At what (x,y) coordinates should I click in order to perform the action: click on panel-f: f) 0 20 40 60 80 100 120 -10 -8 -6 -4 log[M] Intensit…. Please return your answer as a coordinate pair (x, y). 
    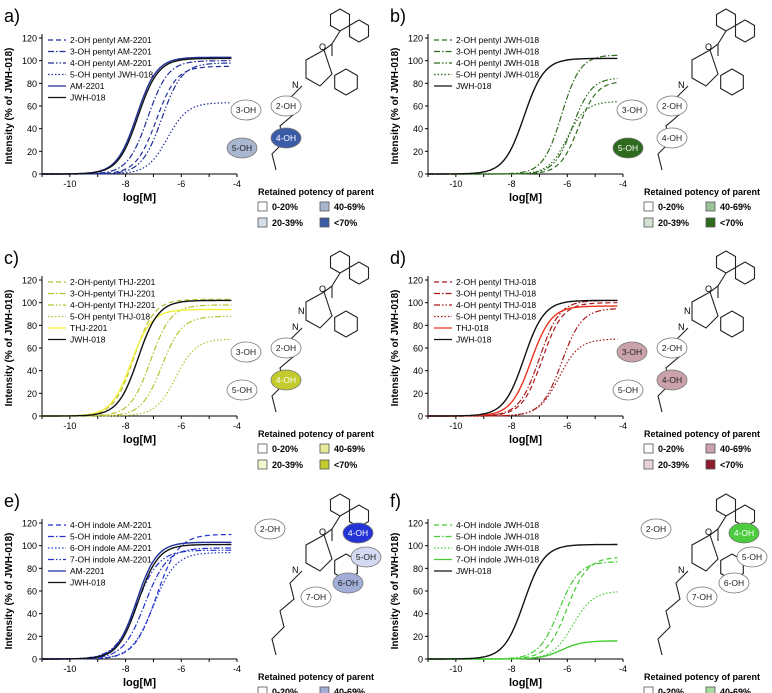
    Looking at the image, I should click on (579, 592).